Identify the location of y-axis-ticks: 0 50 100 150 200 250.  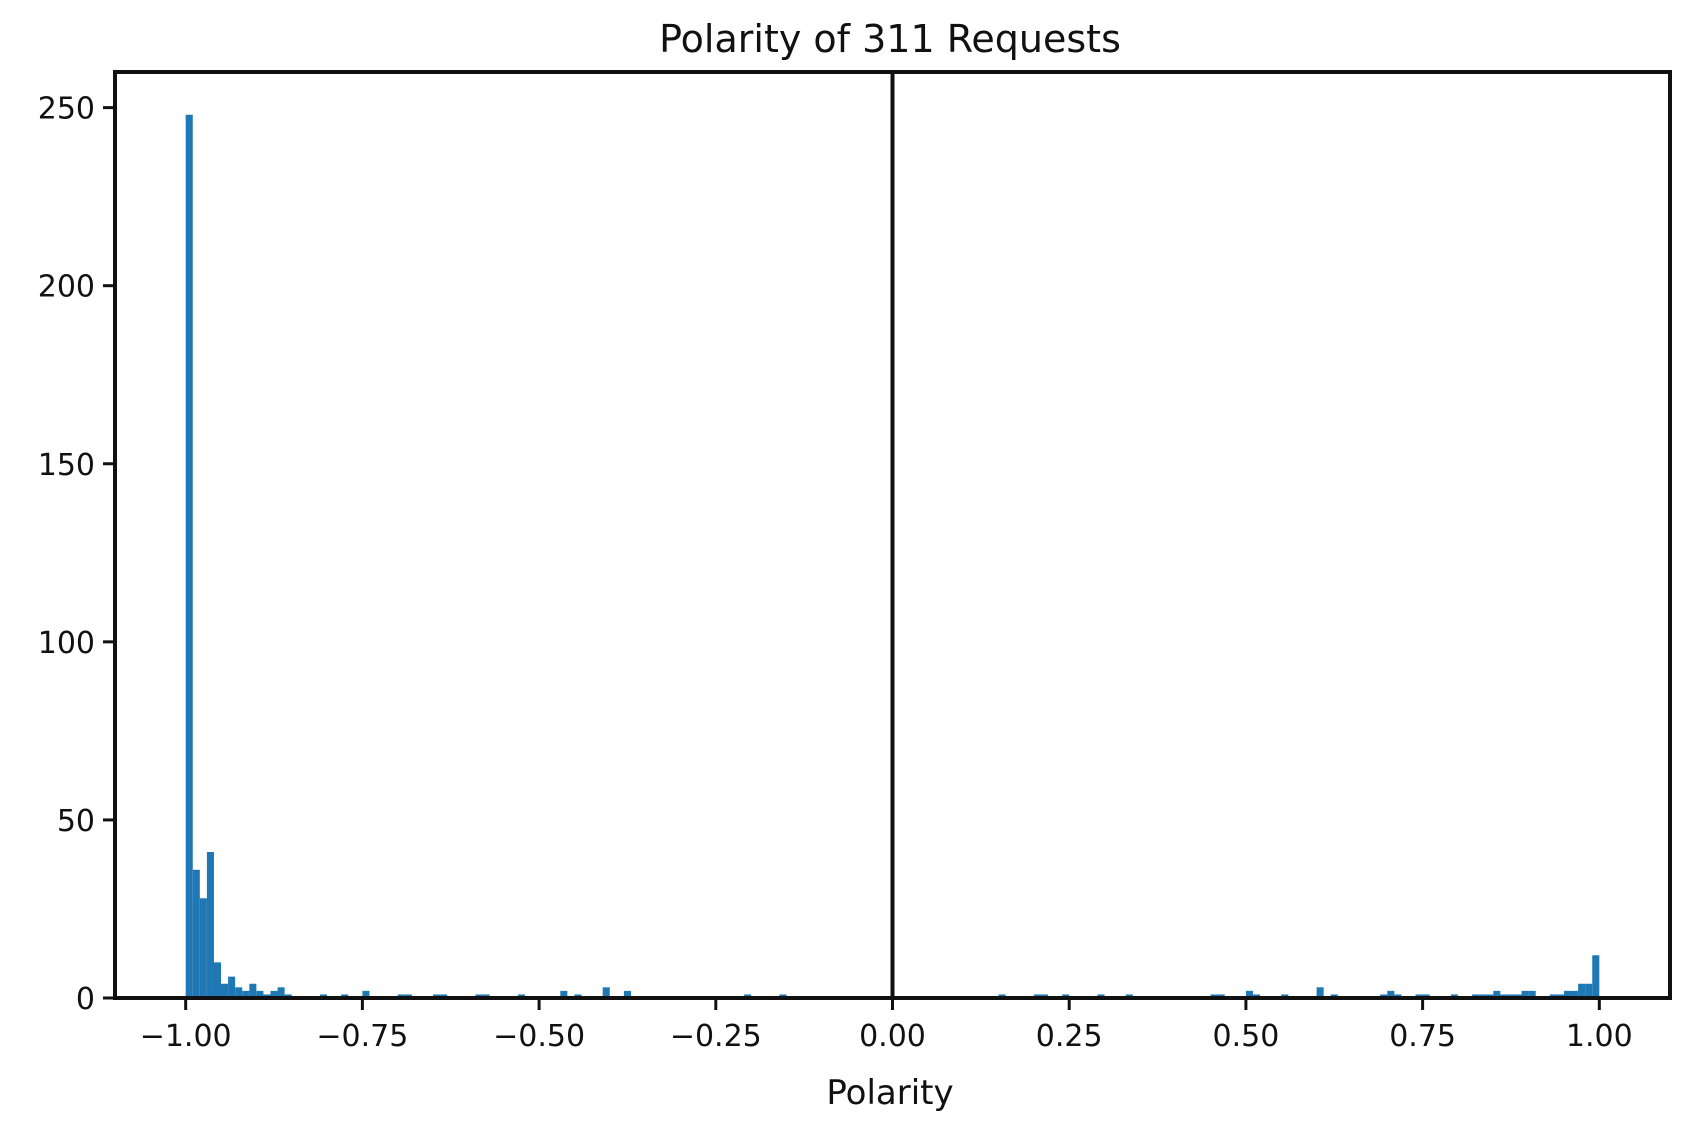
(76, 554).